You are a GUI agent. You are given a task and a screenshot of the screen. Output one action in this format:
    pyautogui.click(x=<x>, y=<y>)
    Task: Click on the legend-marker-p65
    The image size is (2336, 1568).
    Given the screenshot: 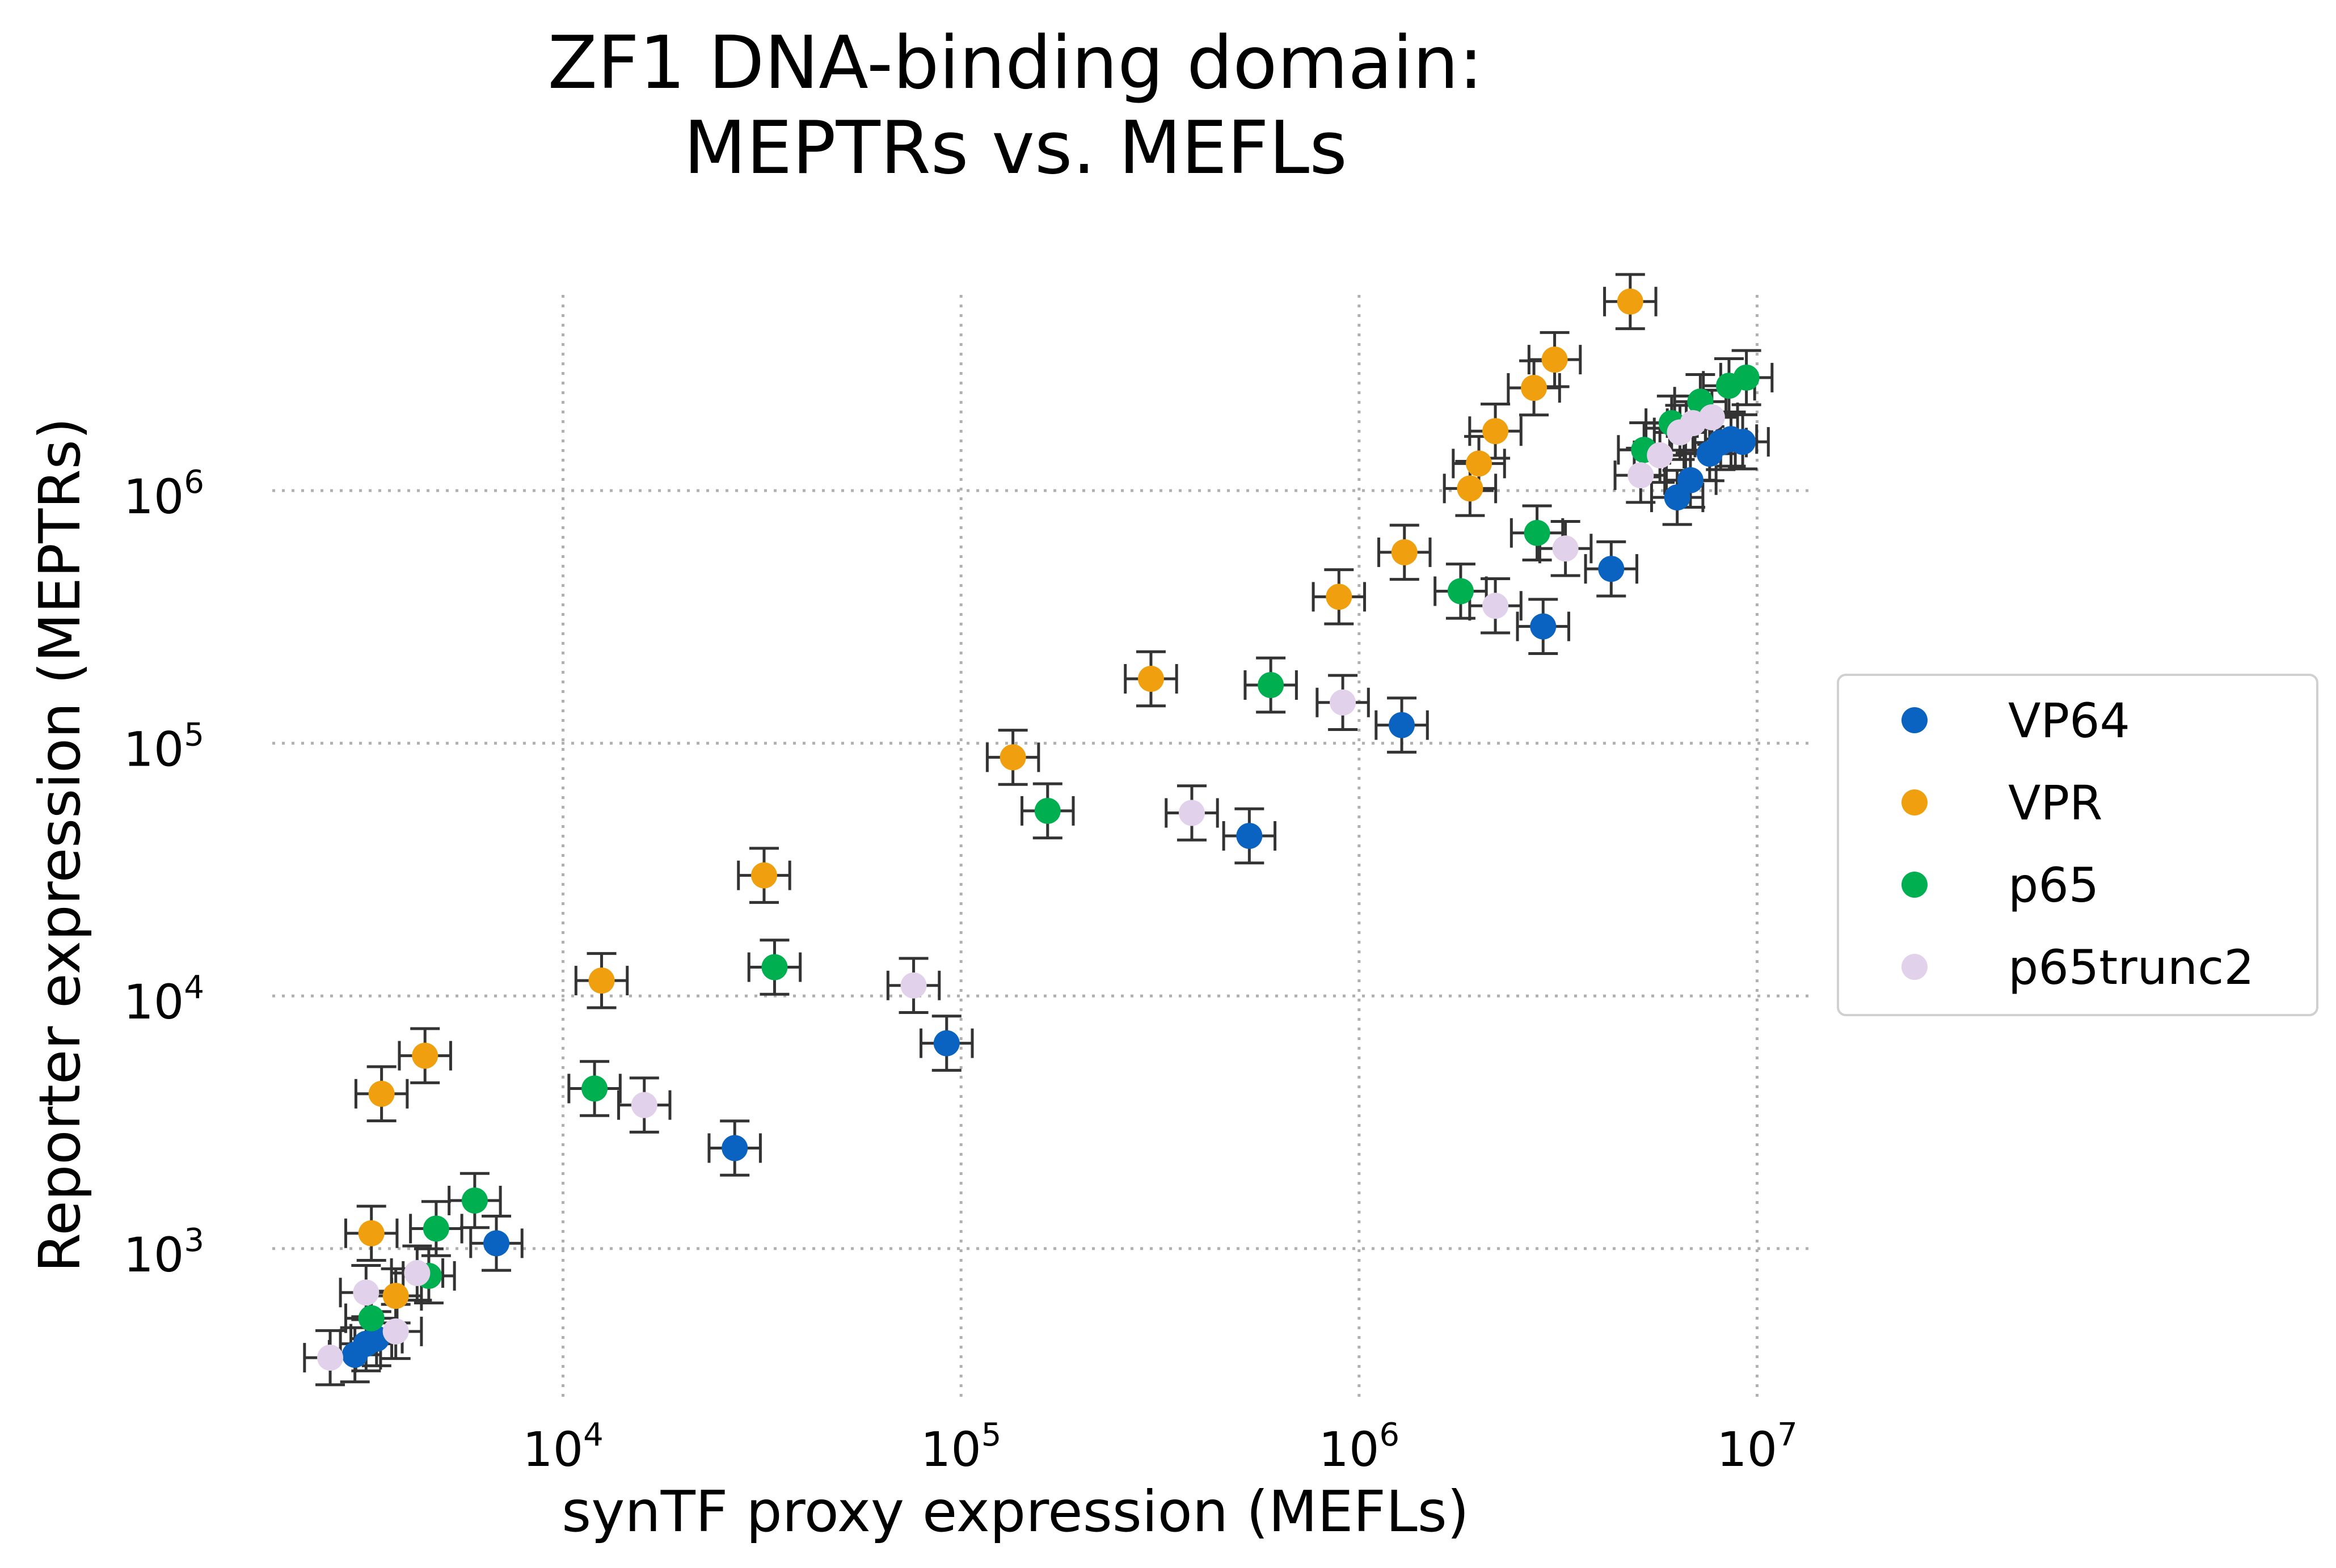 What is the action you would take?
    pyautogui.click(x=1914, y=885)
    